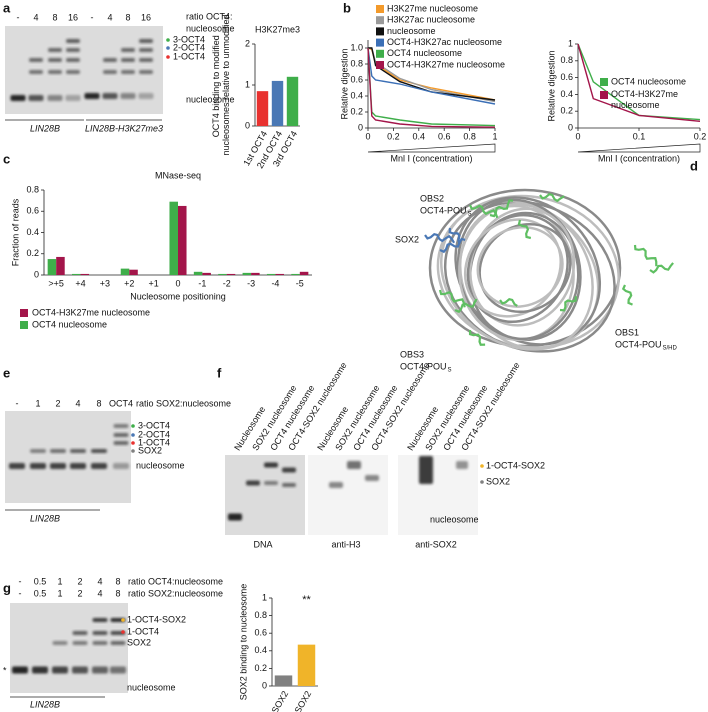  What do you see at coordinates (432, 198) in the screenshot?
I see `site-label: OBS2` at bounding box center [432, 198].